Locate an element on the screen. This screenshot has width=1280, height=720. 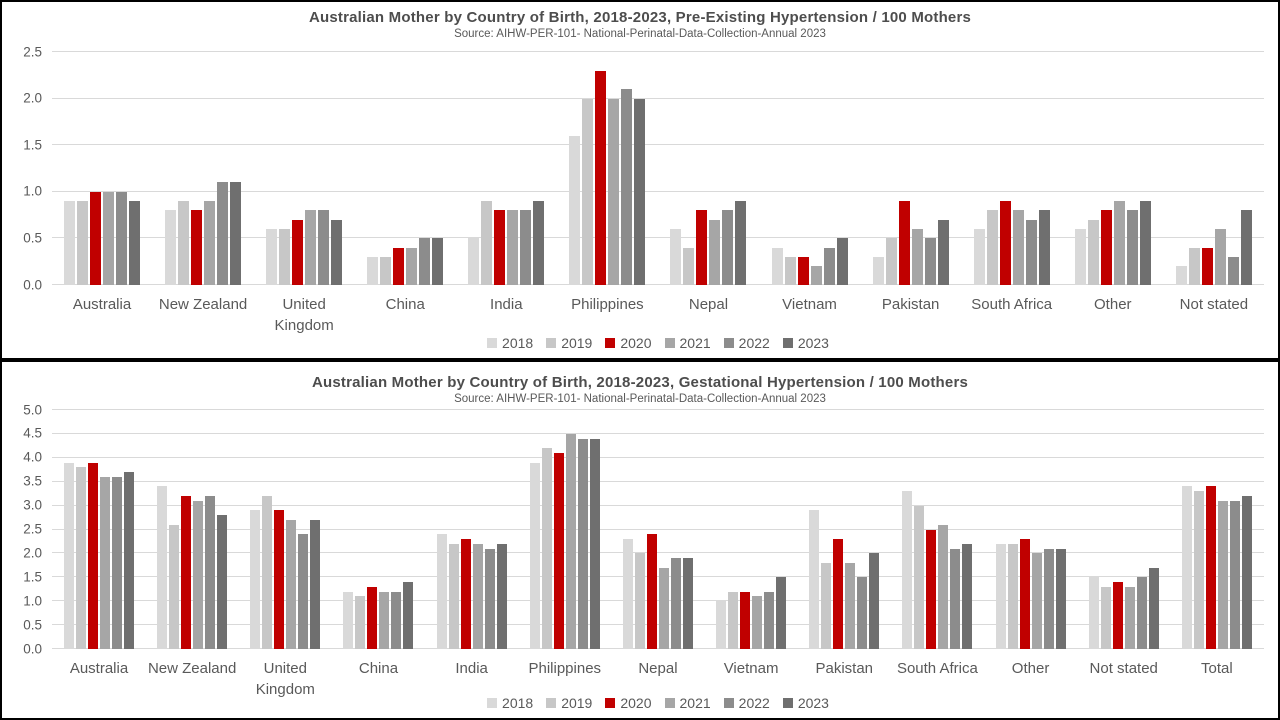
y-tick-label: 4.5 is located at coordinates (32, 433).